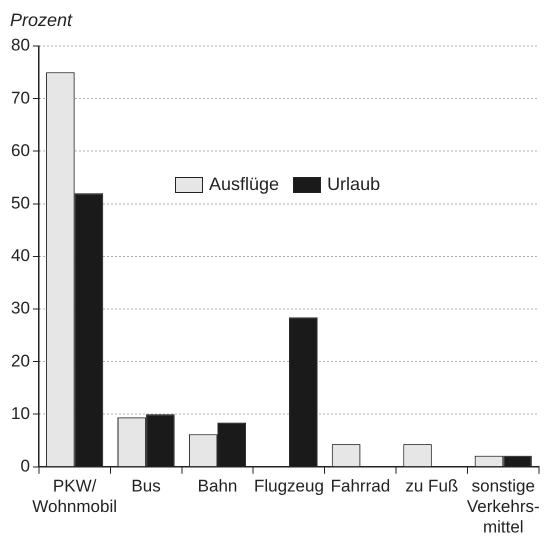  What do you see at coordinates (41, 20) in the screenshot?
I see `y-axis-title: Prozent` at bounding box center [41, 20].